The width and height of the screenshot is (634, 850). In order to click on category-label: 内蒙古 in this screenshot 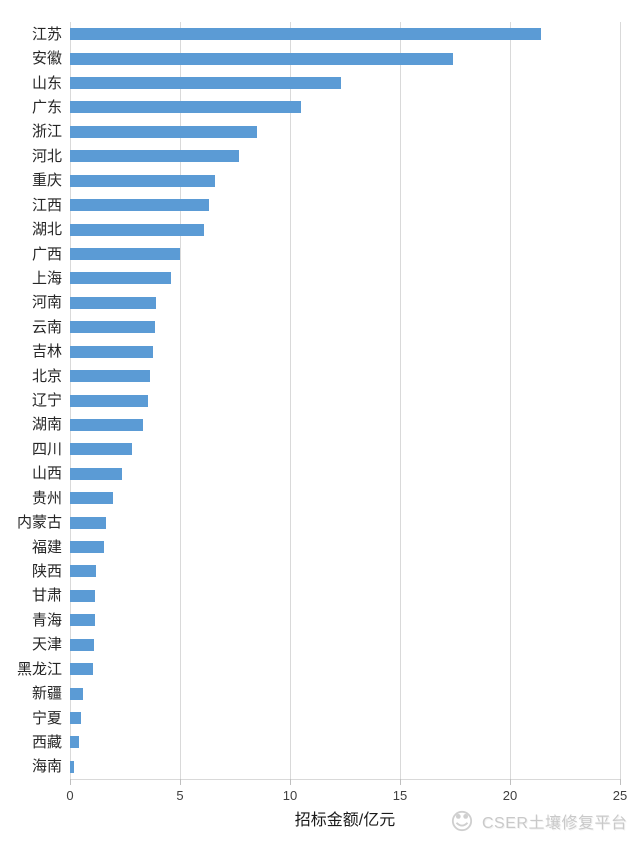, I will do `click(39, 523)`.